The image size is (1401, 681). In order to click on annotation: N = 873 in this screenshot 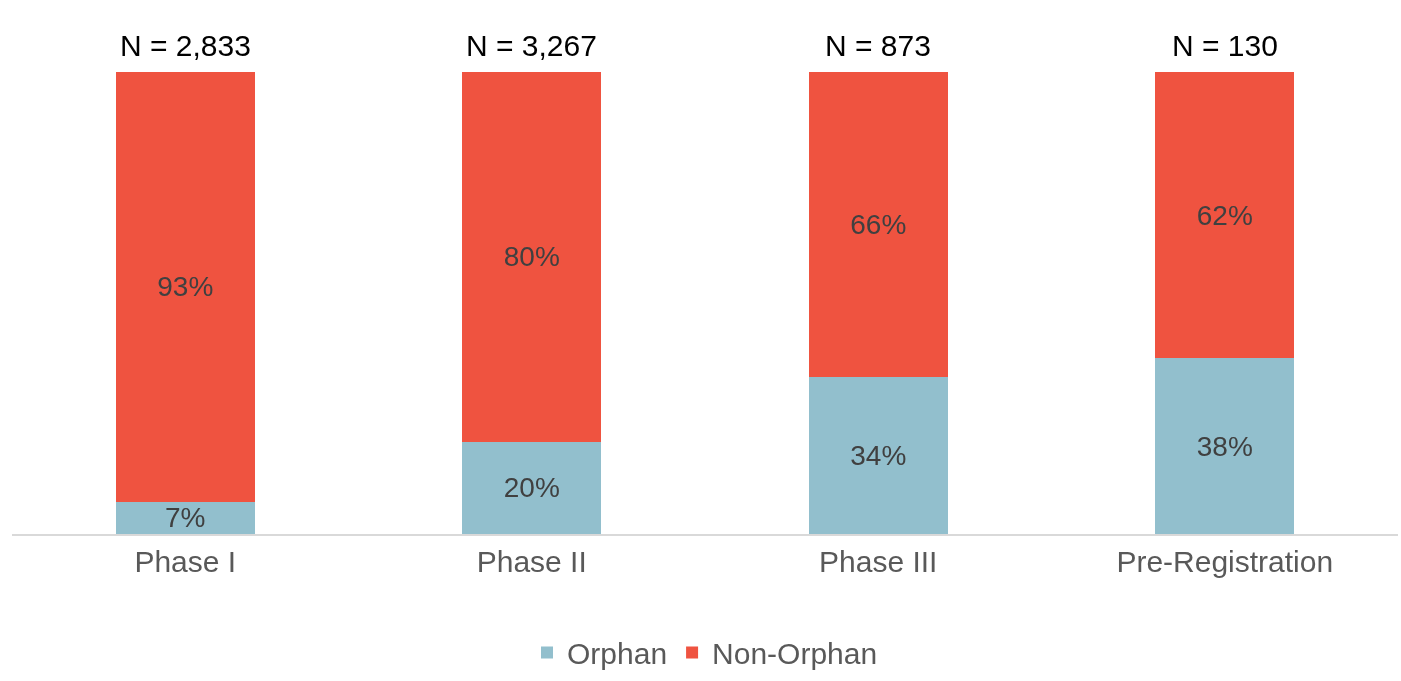, I will do `click(878, 45)`.